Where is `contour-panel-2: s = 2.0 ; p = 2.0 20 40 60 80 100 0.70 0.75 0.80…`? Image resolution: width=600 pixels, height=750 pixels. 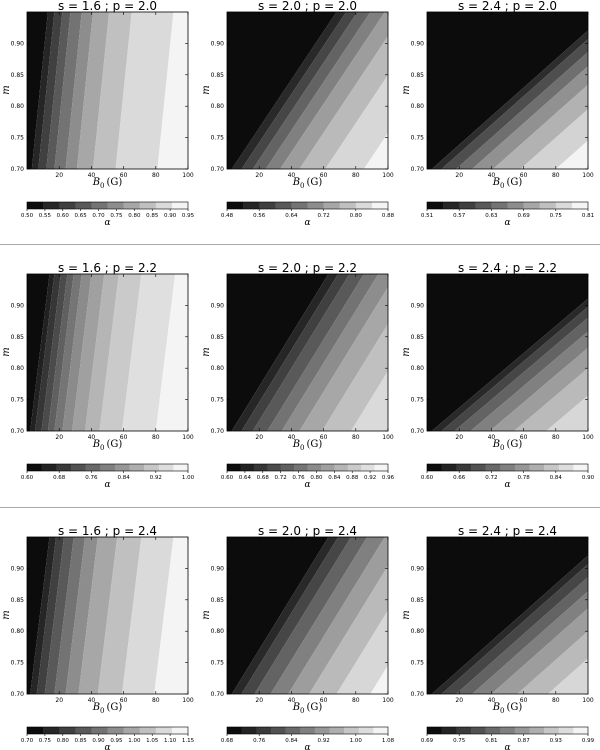
contour-panel-2: s = 2.0 ; p = 2.0 20 40 60 80 100 0.70 0.75 0.80… is located at coordinates (298, 114).